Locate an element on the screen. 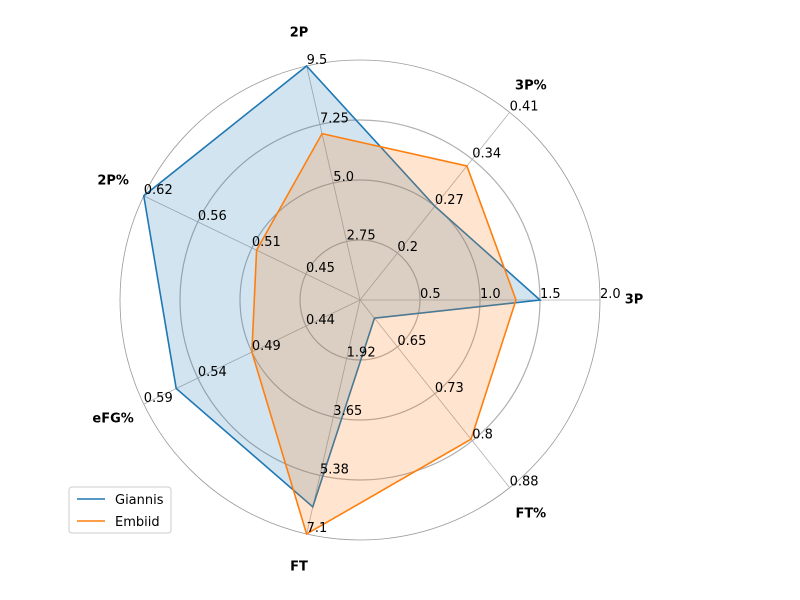  tick-label-eFG%-3: 0.54 is located at coordinates (212, 372).